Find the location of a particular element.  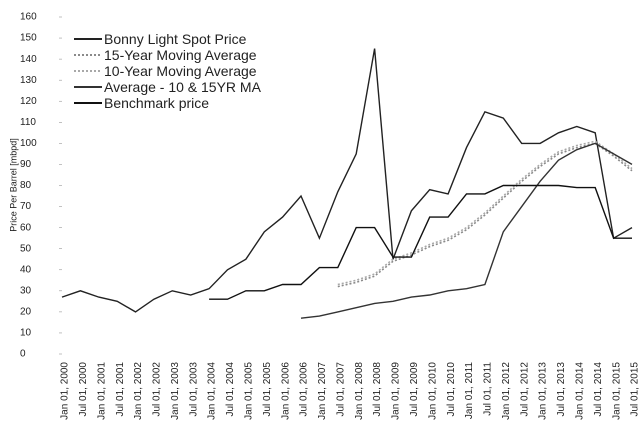

y-tick-label: 20 is located at coordinates (26, 312).